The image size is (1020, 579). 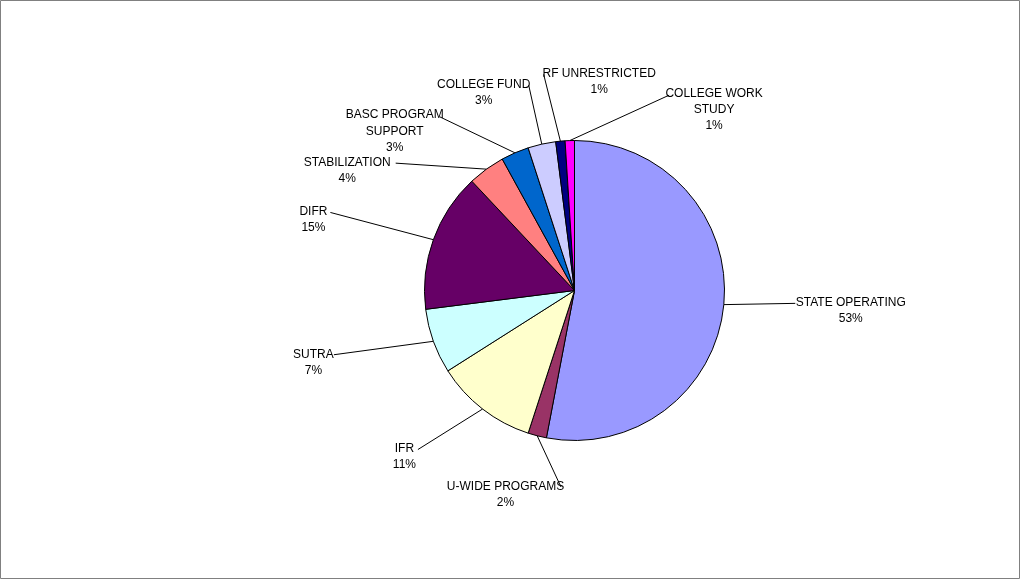 What do you see at coordinates (313, 353) in the screenshot?
I see `slice-label: SUTRA` at bounding box center [313, 353].